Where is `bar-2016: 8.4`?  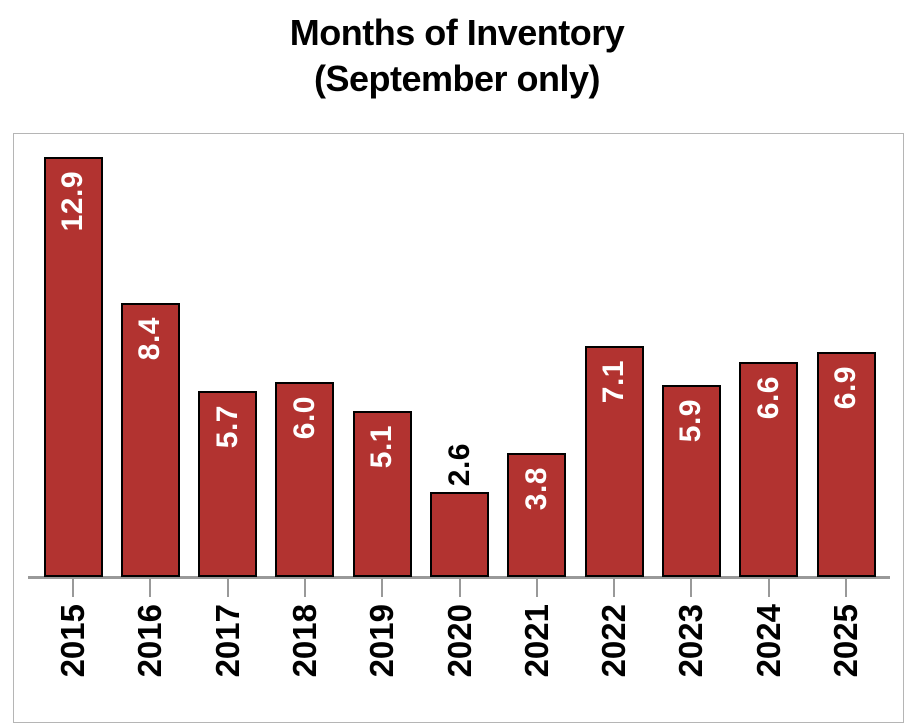
bar-2016: 8.4 is located at coordinates (150, 440).